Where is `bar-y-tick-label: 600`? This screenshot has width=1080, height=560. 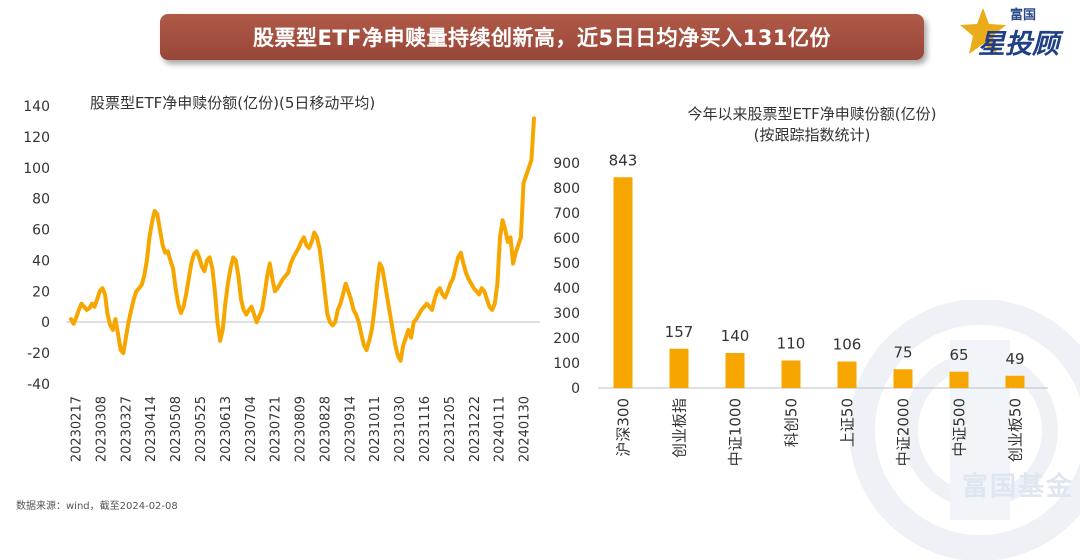
bar-y-tick-label: 600 is located at coordinates (566, 239).